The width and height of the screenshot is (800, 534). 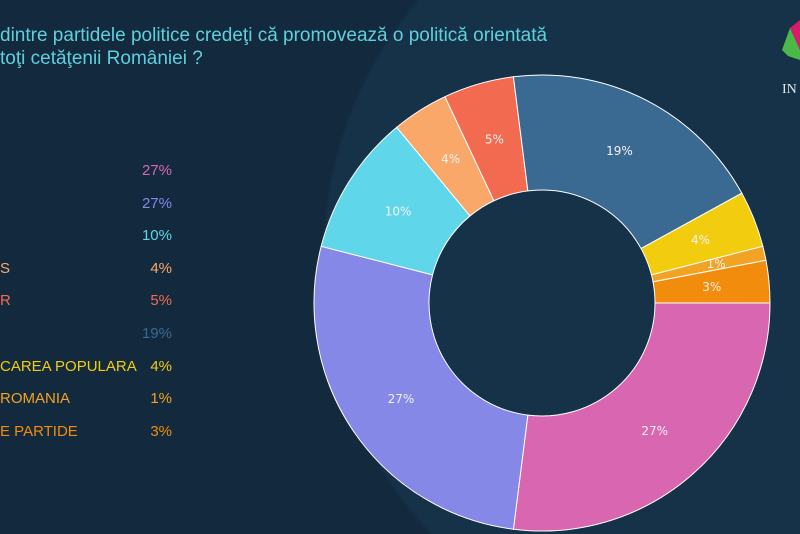 I want to click on legend-item: 19%, so click(x=87, y=339).